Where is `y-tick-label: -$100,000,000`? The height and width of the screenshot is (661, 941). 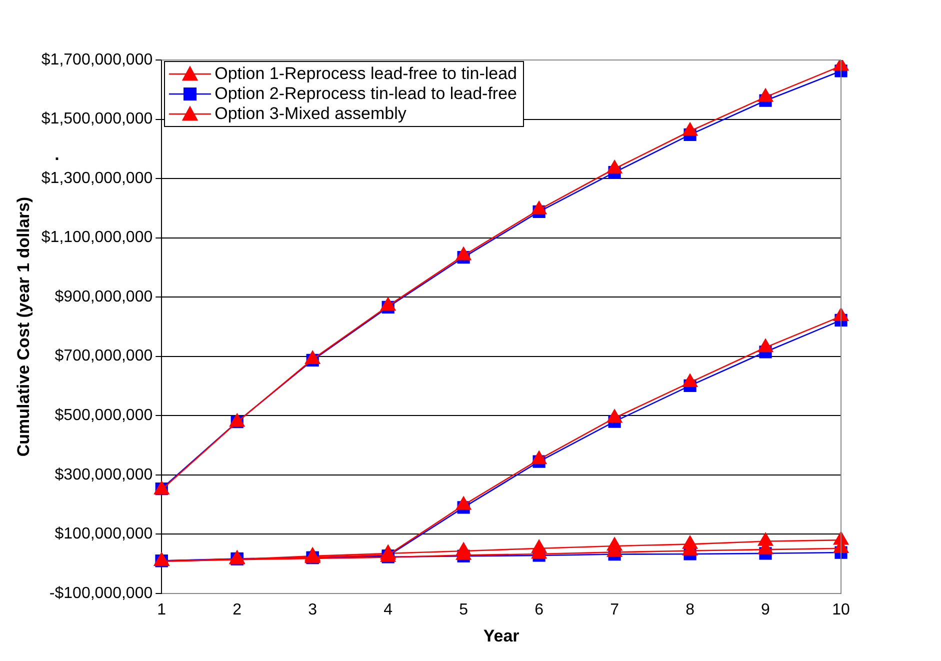 y-tick-label: -$100,000,000 is located at coordinates (101, 593).